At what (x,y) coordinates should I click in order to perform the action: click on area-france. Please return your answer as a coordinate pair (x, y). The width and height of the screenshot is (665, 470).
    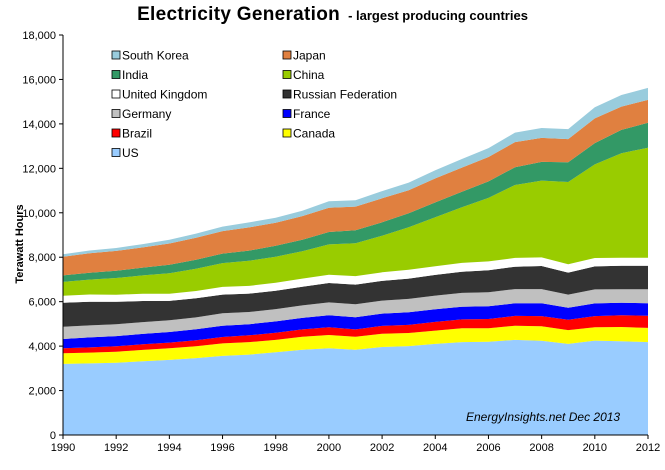
    Looking at the image, I should click on (355, 325).